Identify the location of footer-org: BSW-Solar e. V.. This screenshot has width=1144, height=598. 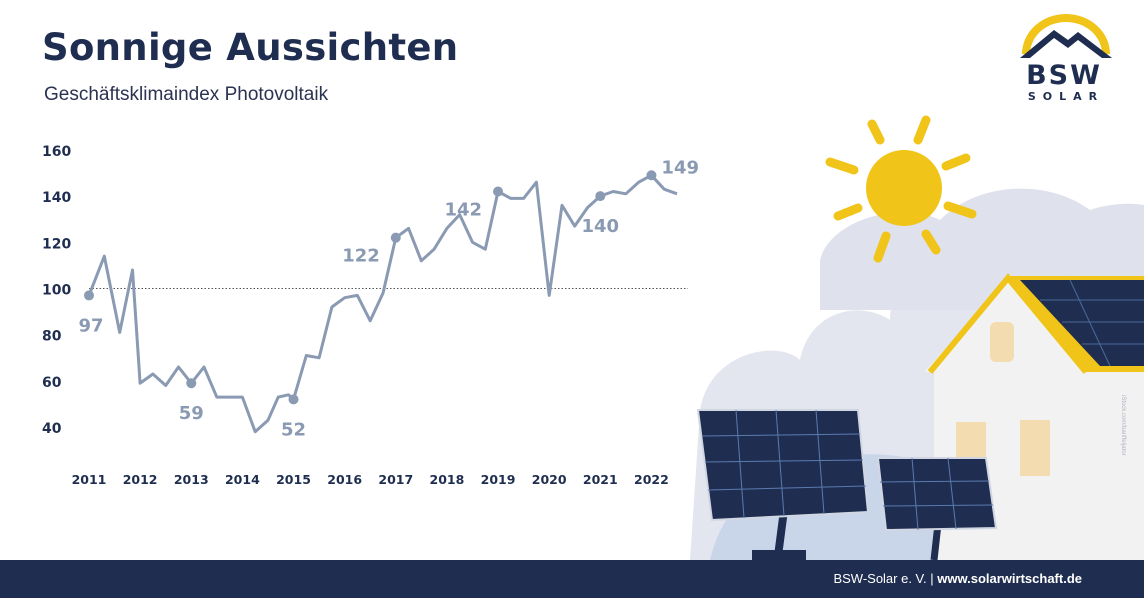
(880, 578).